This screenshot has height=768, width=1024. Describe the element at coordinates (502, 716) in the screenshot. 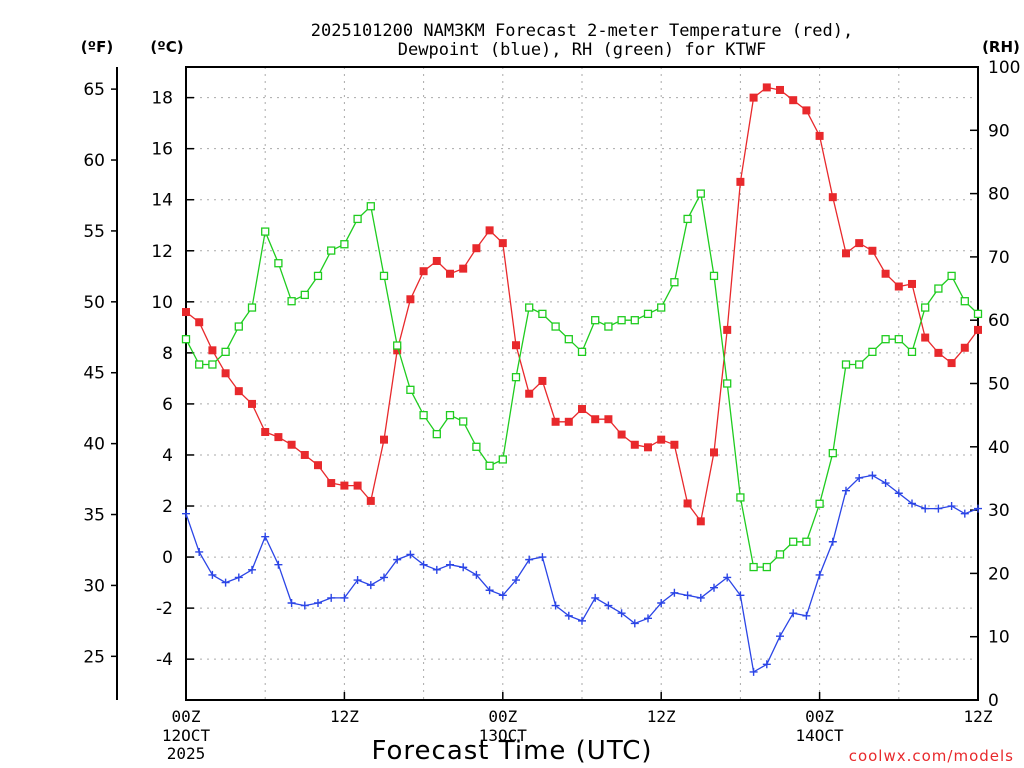

I see `x-tick-label: 00Z` at that location.